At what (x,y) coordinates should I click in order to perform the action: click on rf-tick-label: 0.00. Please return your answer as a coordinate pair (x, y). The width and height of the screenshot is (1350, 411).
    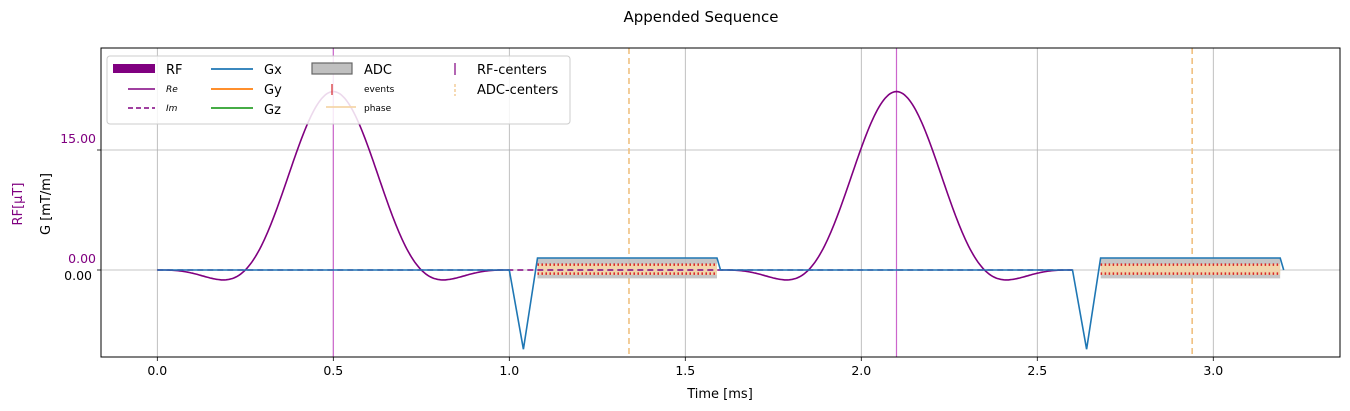
    Looking at the image, I should click on (82, 258).